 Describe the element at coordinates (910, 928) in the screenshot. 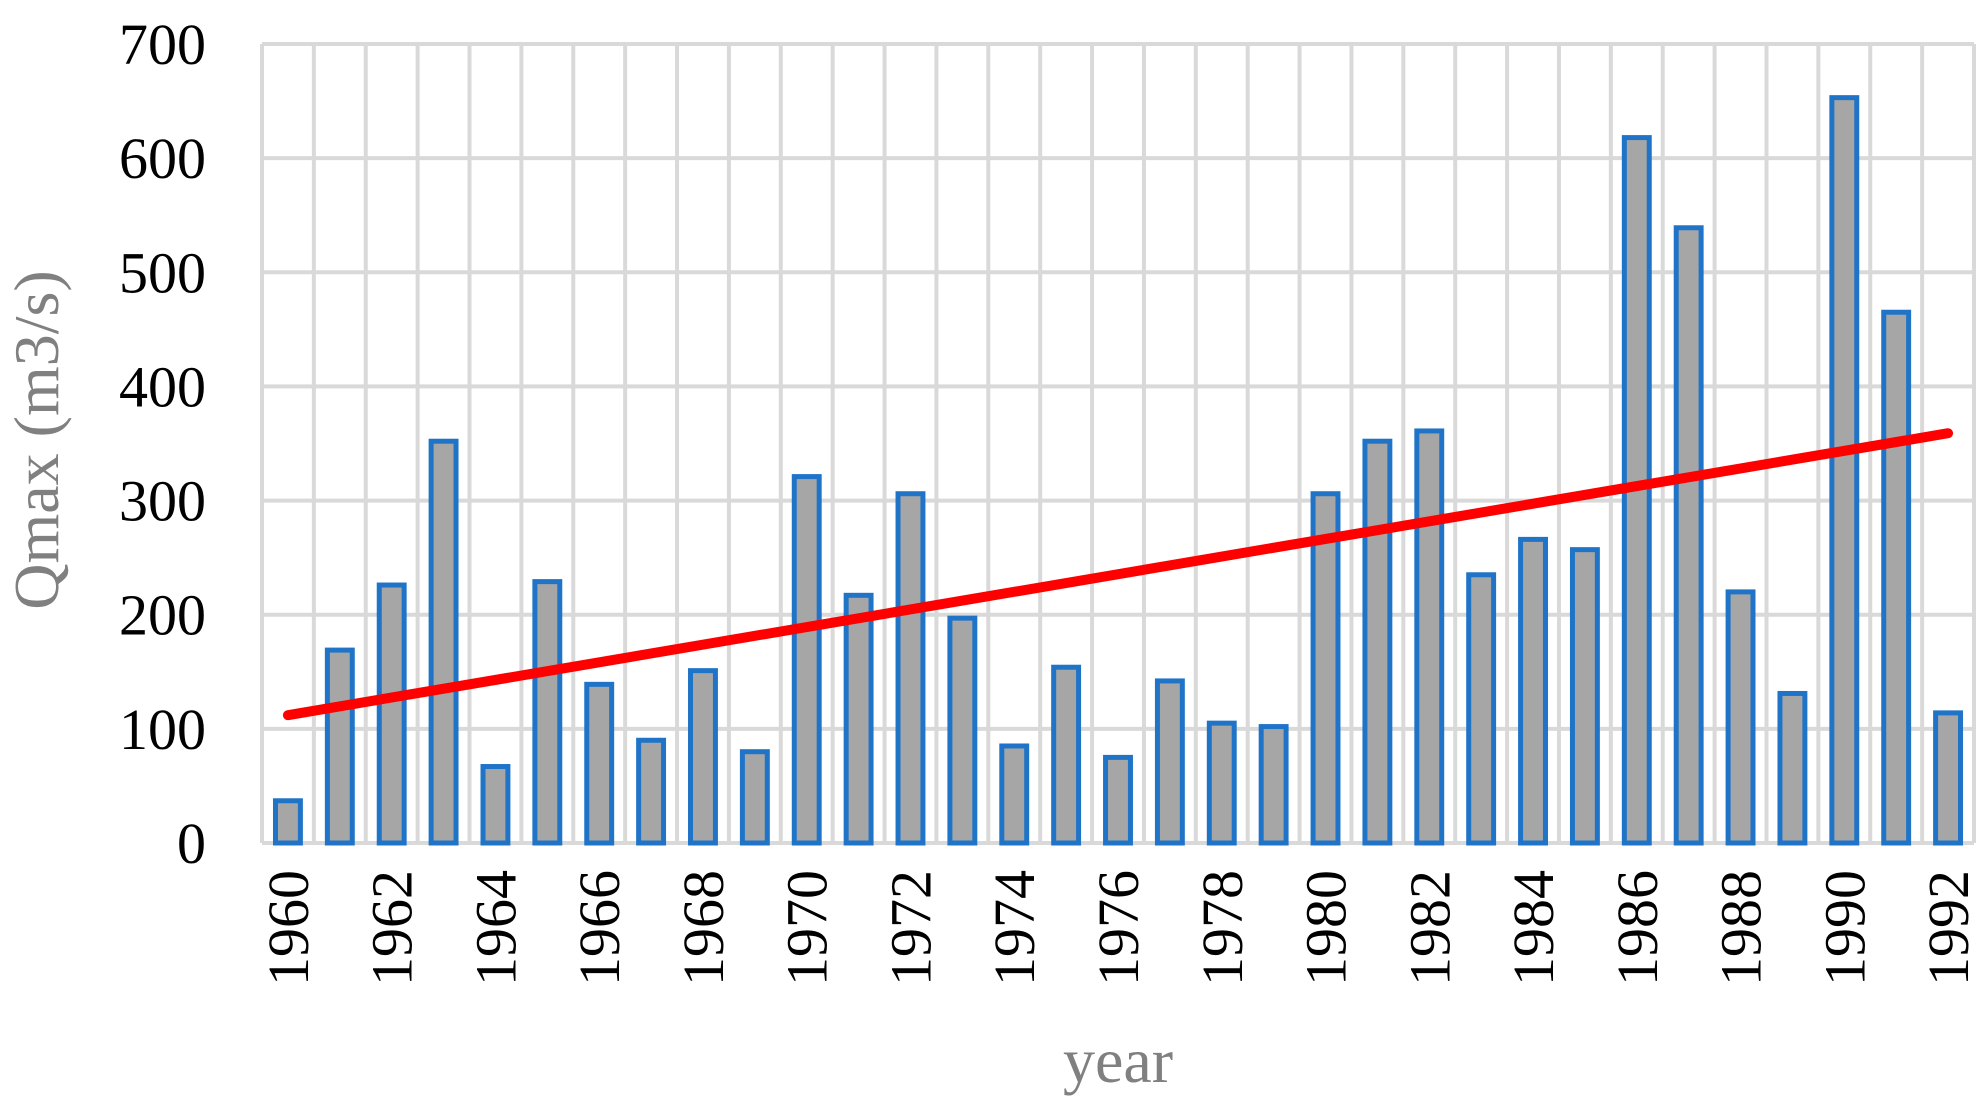

I see `x-tick-label: 1972` at that location.